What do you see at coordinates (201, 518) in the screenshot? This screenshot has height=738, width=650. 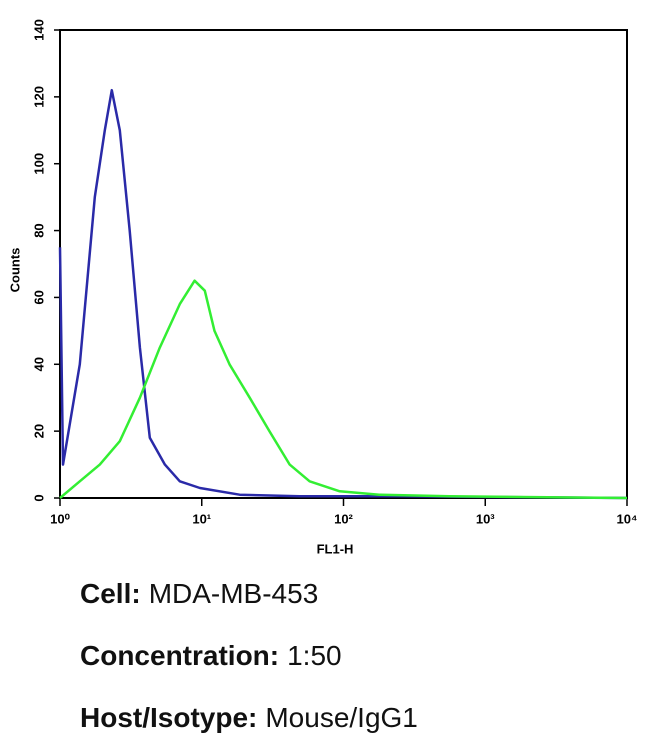 I see `x-tick-label: 10¹` at bounding box center [201, 518].